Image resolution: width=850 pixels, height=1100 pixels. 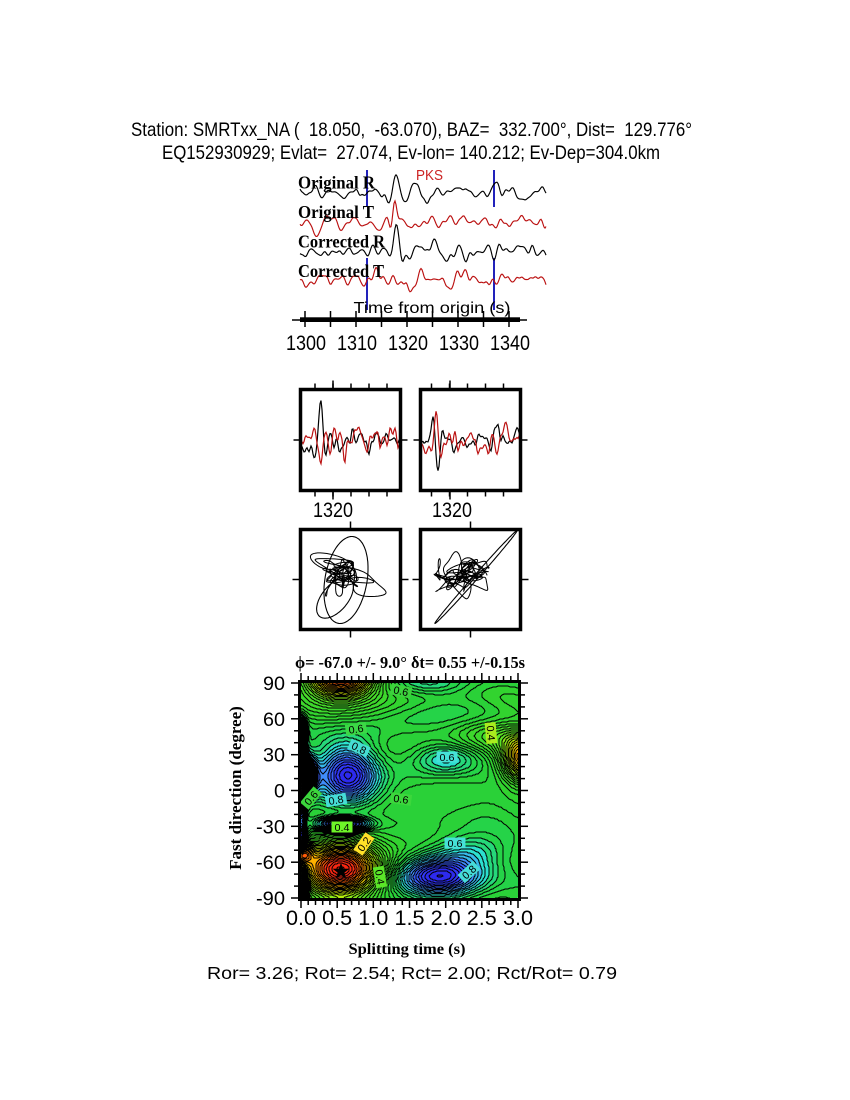 I want to click on svg-text: 0, so click(x=279, y=792).